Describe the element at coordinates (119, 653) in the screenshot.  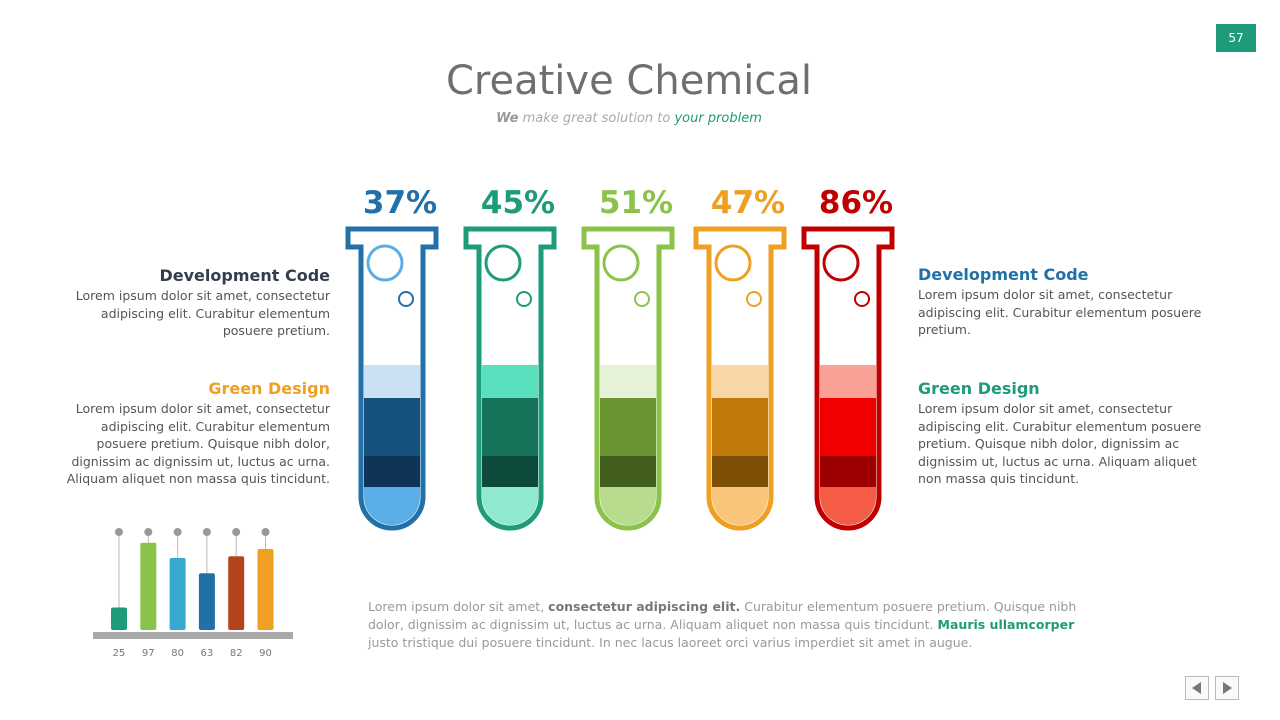
I see `value-label: 25` at that location.